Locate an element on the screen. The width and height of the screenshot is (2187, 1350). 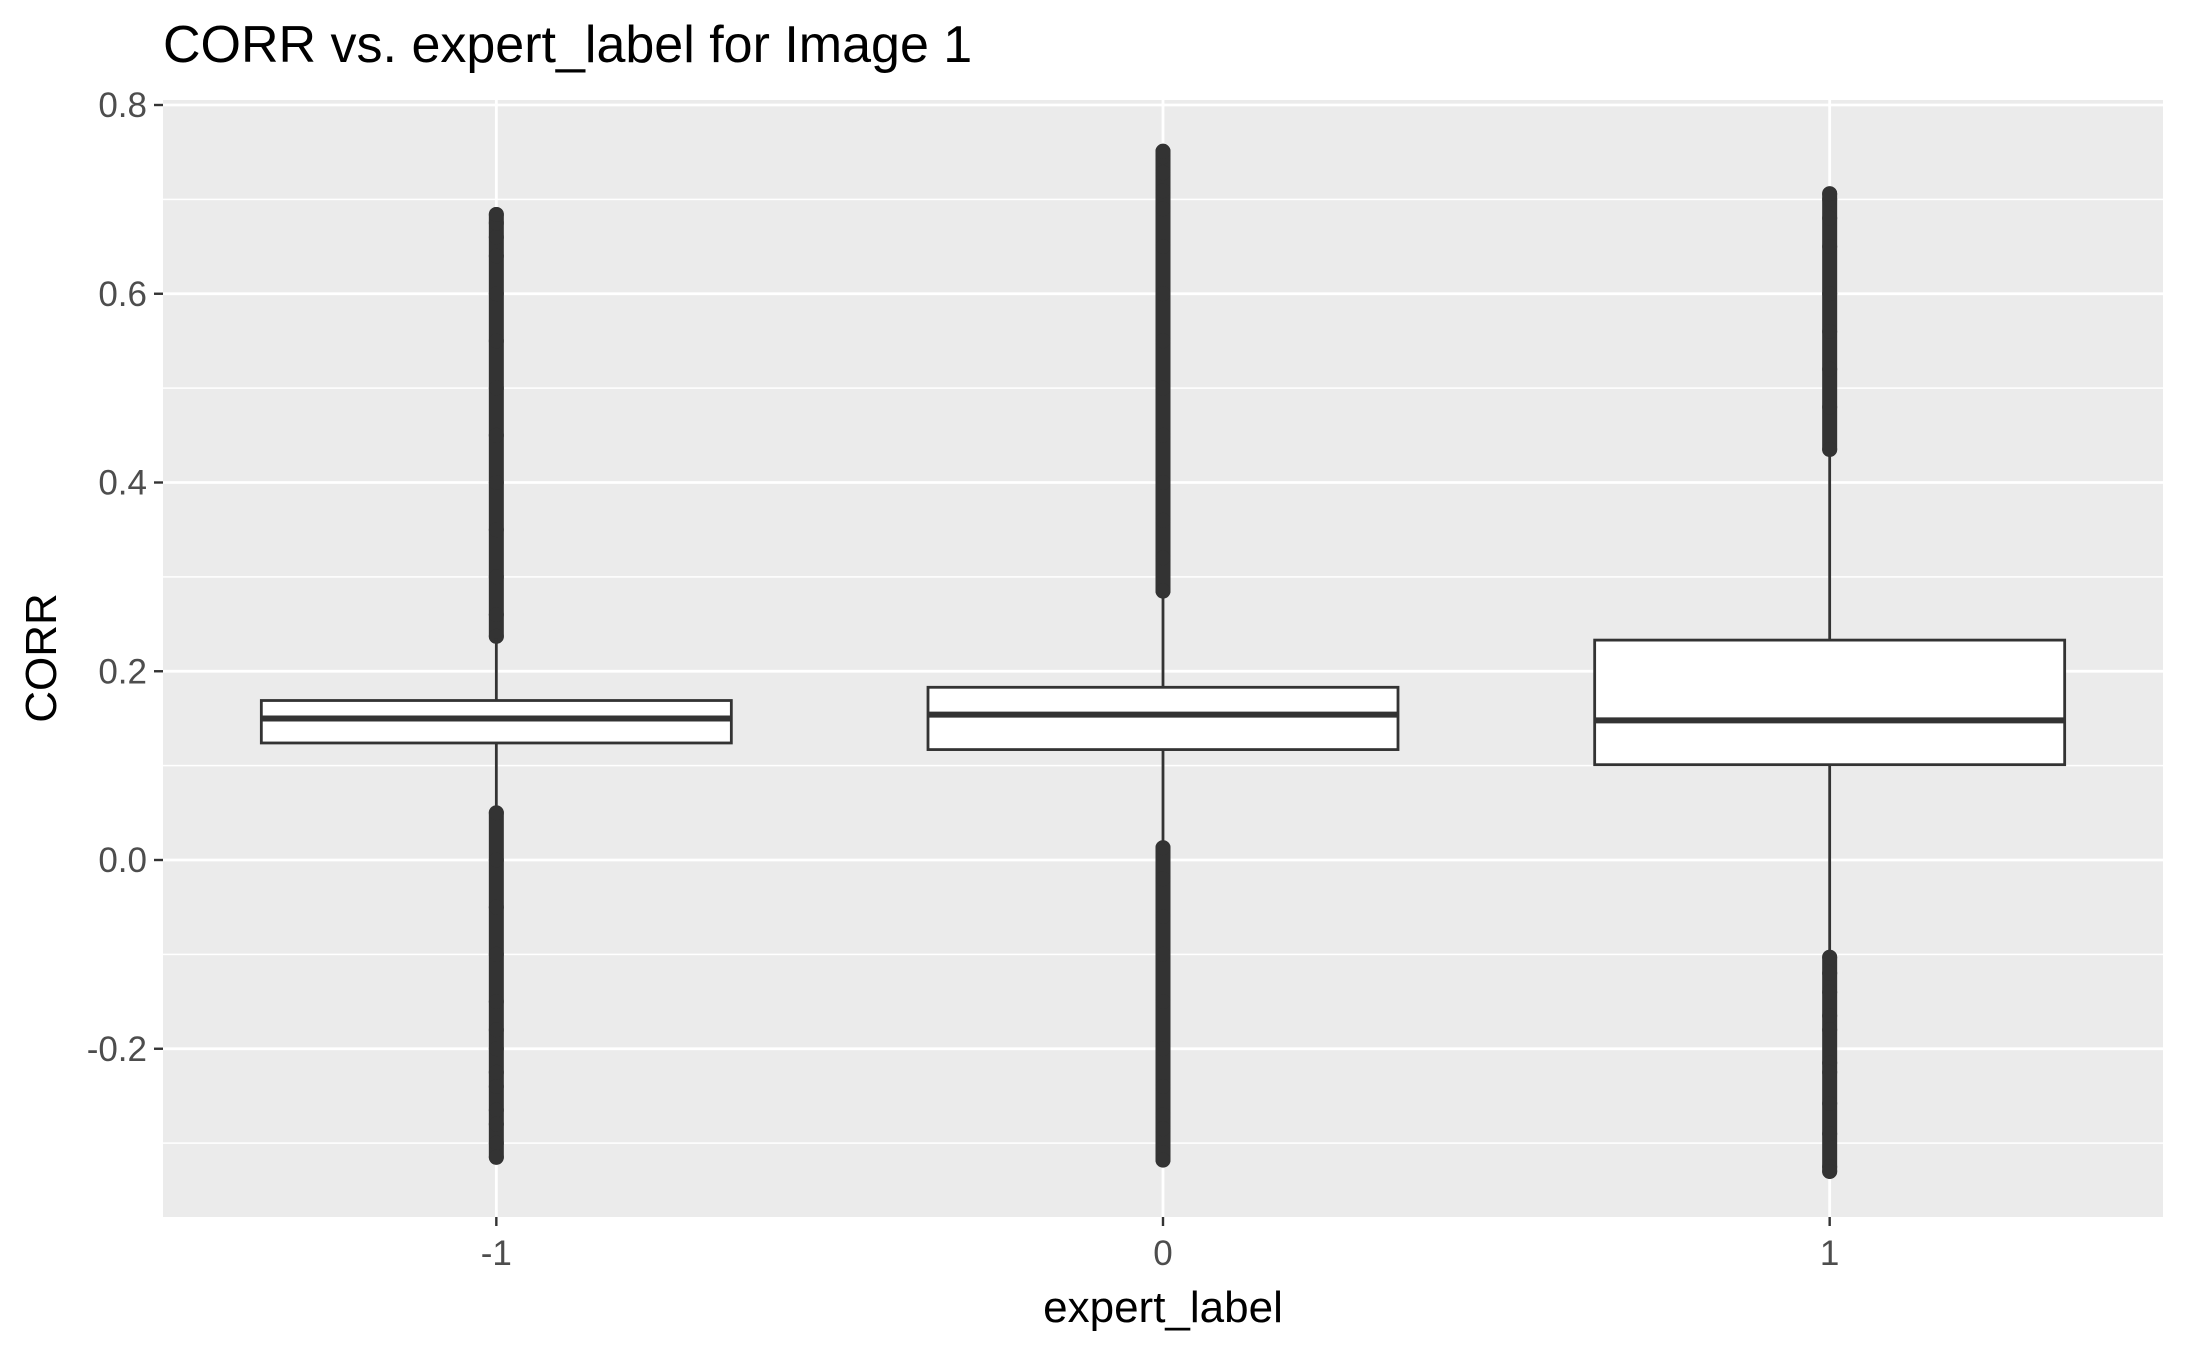
x-tick-label: 1 is located at coordinates (1829, 1253).